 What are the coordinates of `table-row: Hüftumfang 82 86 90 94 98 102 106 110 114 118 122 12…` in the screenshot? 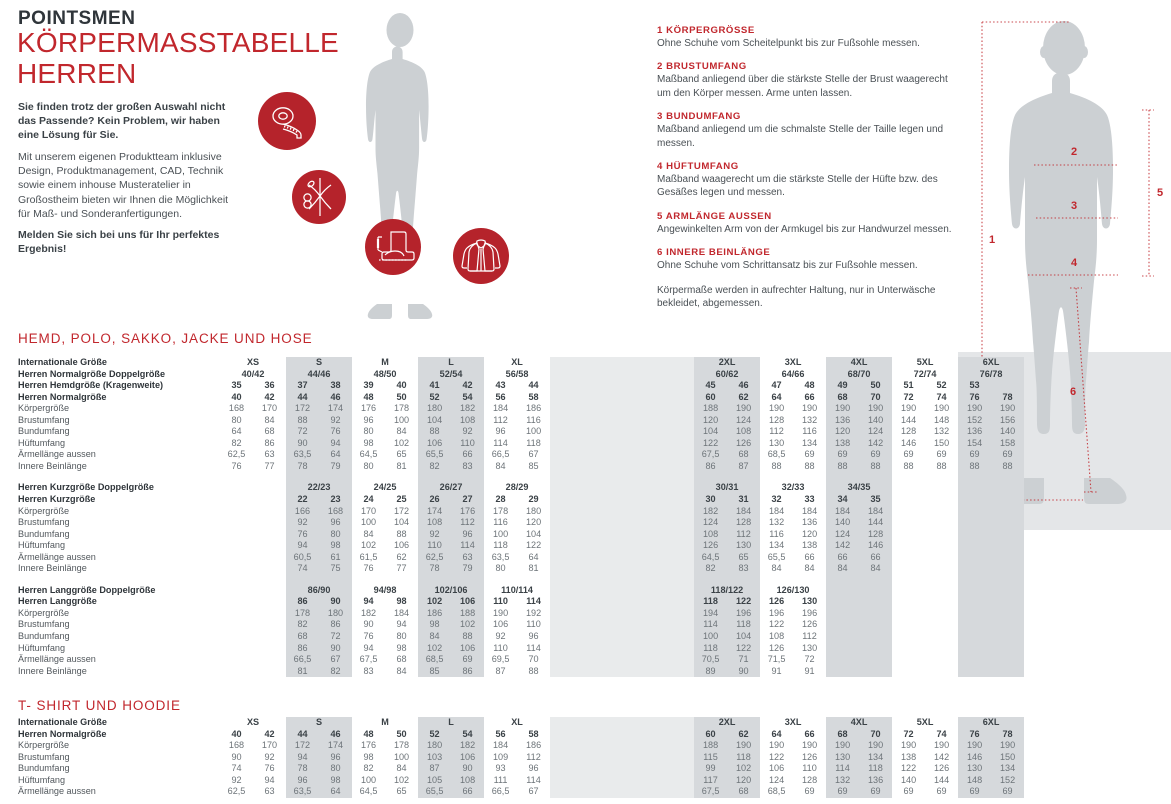 It's located at (519, 443).